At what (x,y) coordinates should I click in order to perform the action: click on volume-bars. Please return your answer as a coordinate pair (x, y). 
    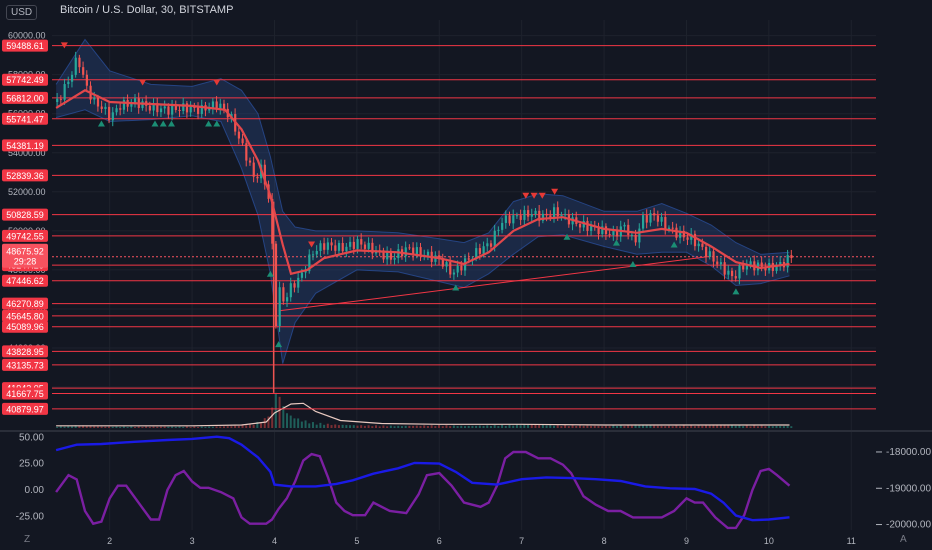
    Looking at the image, I should click on (424, 410).